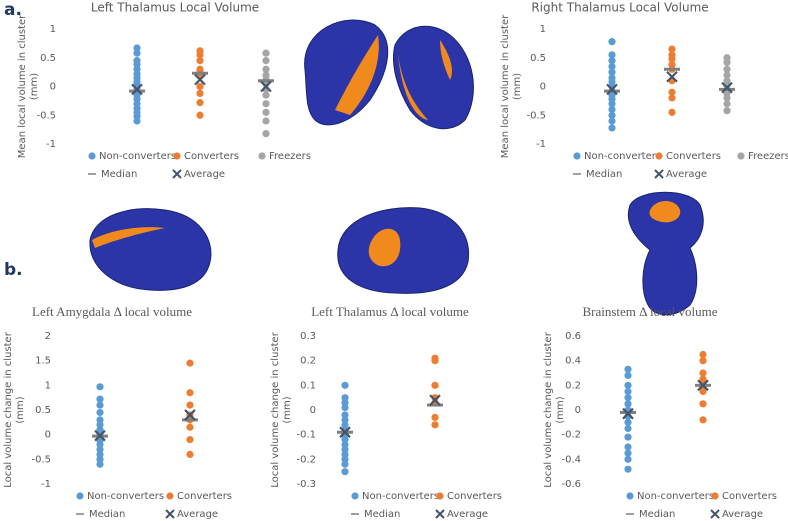 Image resolution: width=788 pixels, height=521 pixels. What do you see at coordinates (649, 311) in the screenshot?
I see `chart-title: Brainstem Δ local volume` at bounding box center [649, 311].